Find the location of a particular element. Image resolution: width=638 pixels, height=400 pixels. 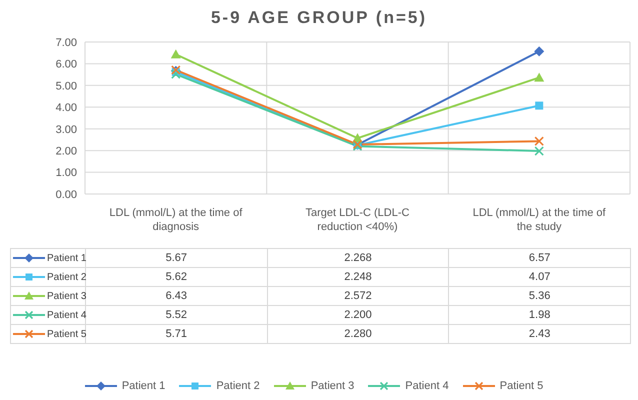

data-label: 2.43 is located at coordinates (539, 334).